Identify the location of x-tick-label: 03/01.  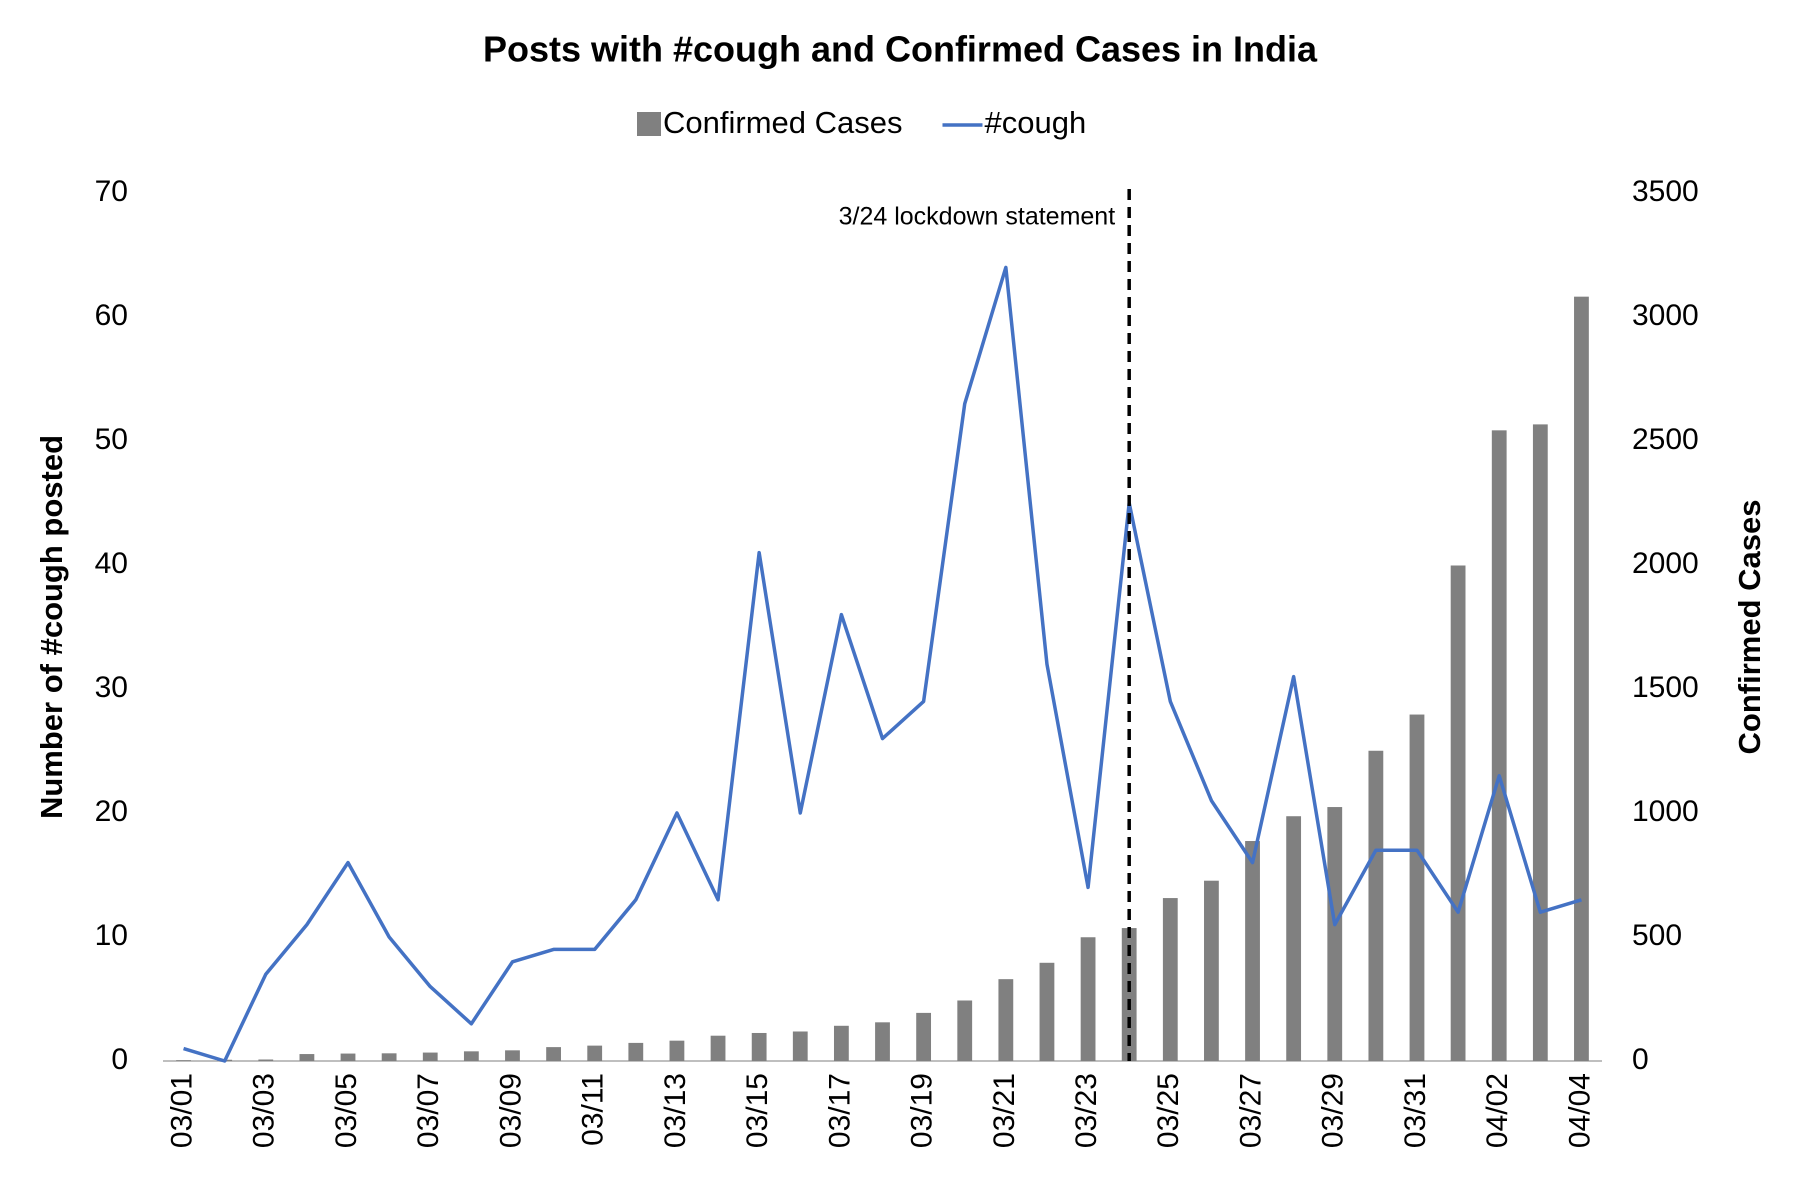
(181, 1110).